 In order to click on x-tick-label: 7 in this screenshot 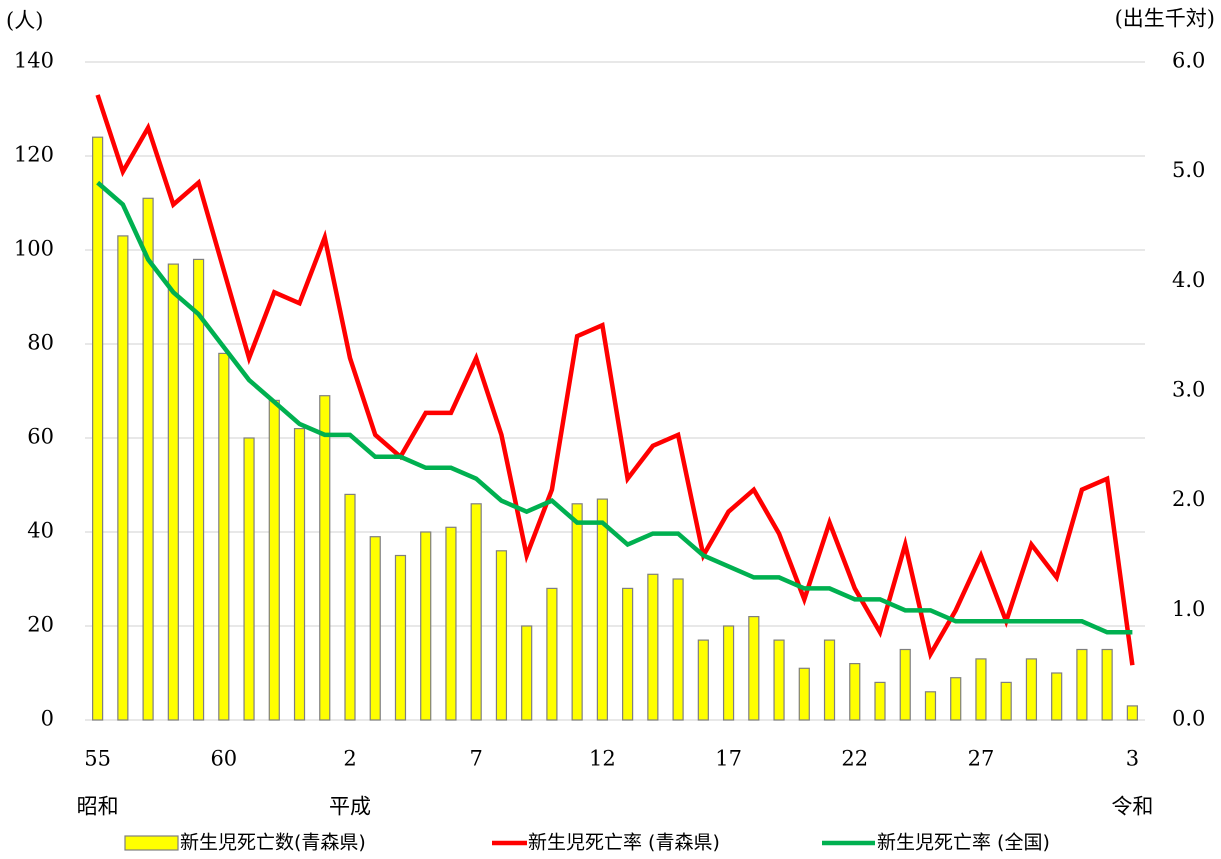, I will do `click(476, 759)`.